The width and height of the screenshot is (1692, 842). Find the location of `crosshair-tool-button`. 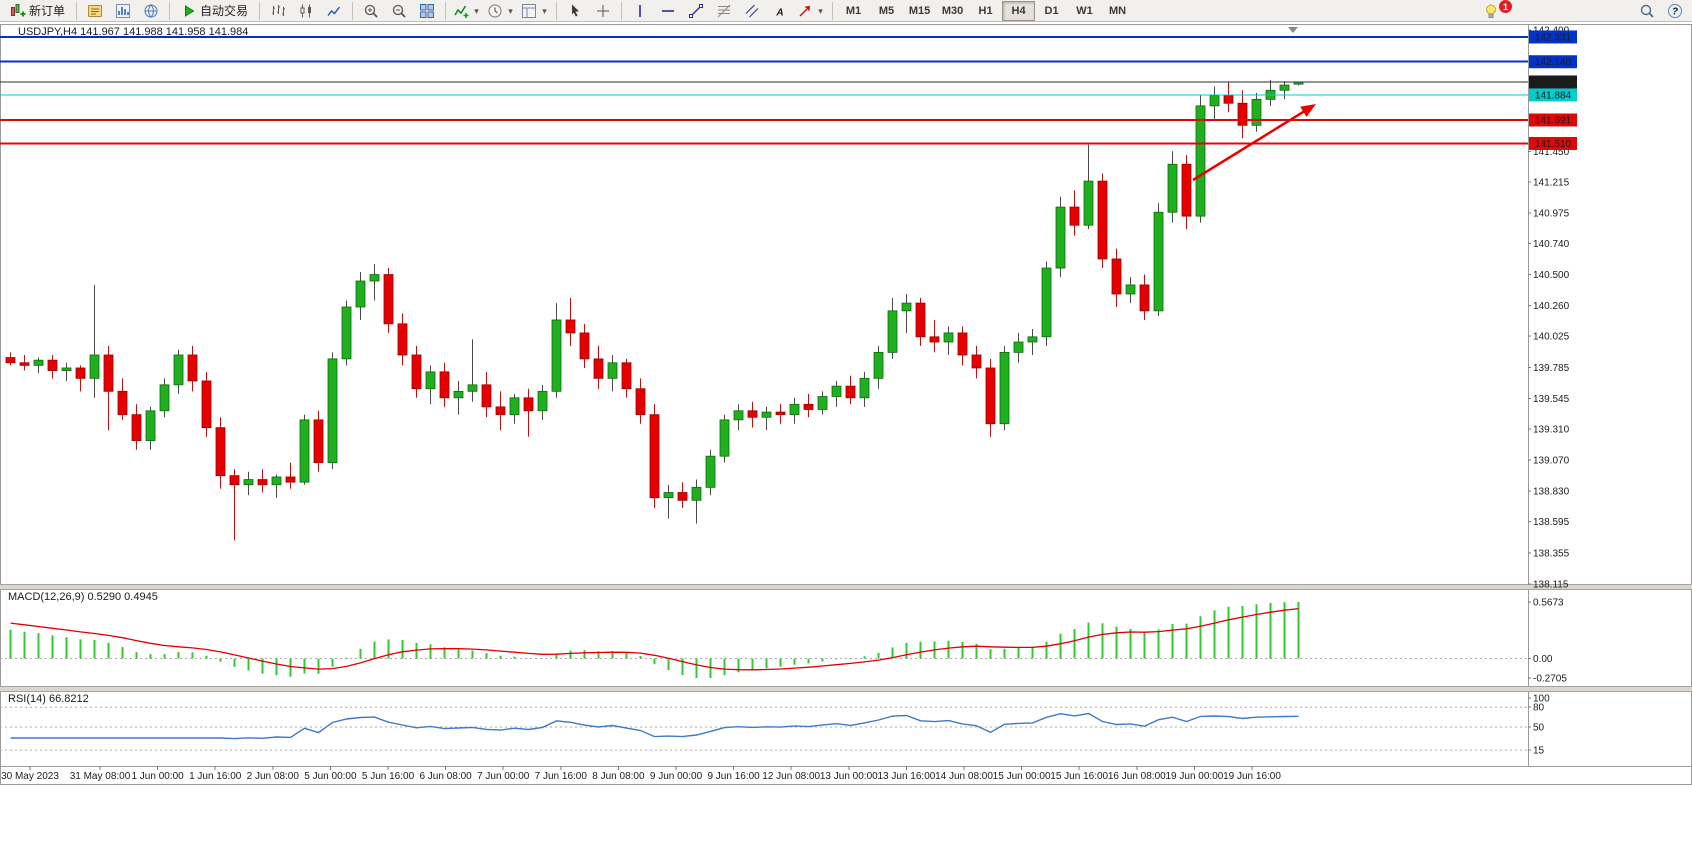

crosshair-tool-button is located at coordinates (603, 11).